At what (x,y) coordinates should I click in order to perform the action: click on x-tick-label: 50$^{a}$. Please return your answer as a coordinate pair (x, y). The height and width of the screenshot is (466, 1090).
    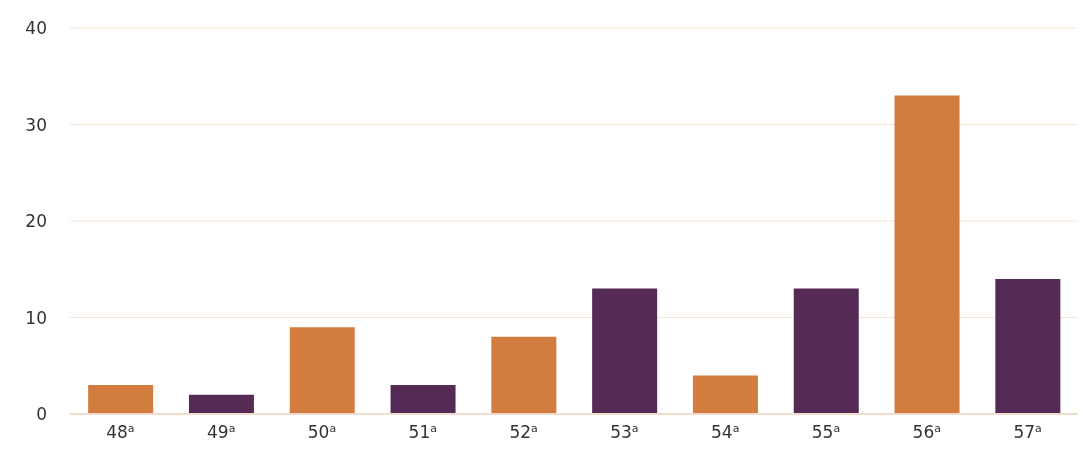
    Looking at the image, I should click on (322, 431).